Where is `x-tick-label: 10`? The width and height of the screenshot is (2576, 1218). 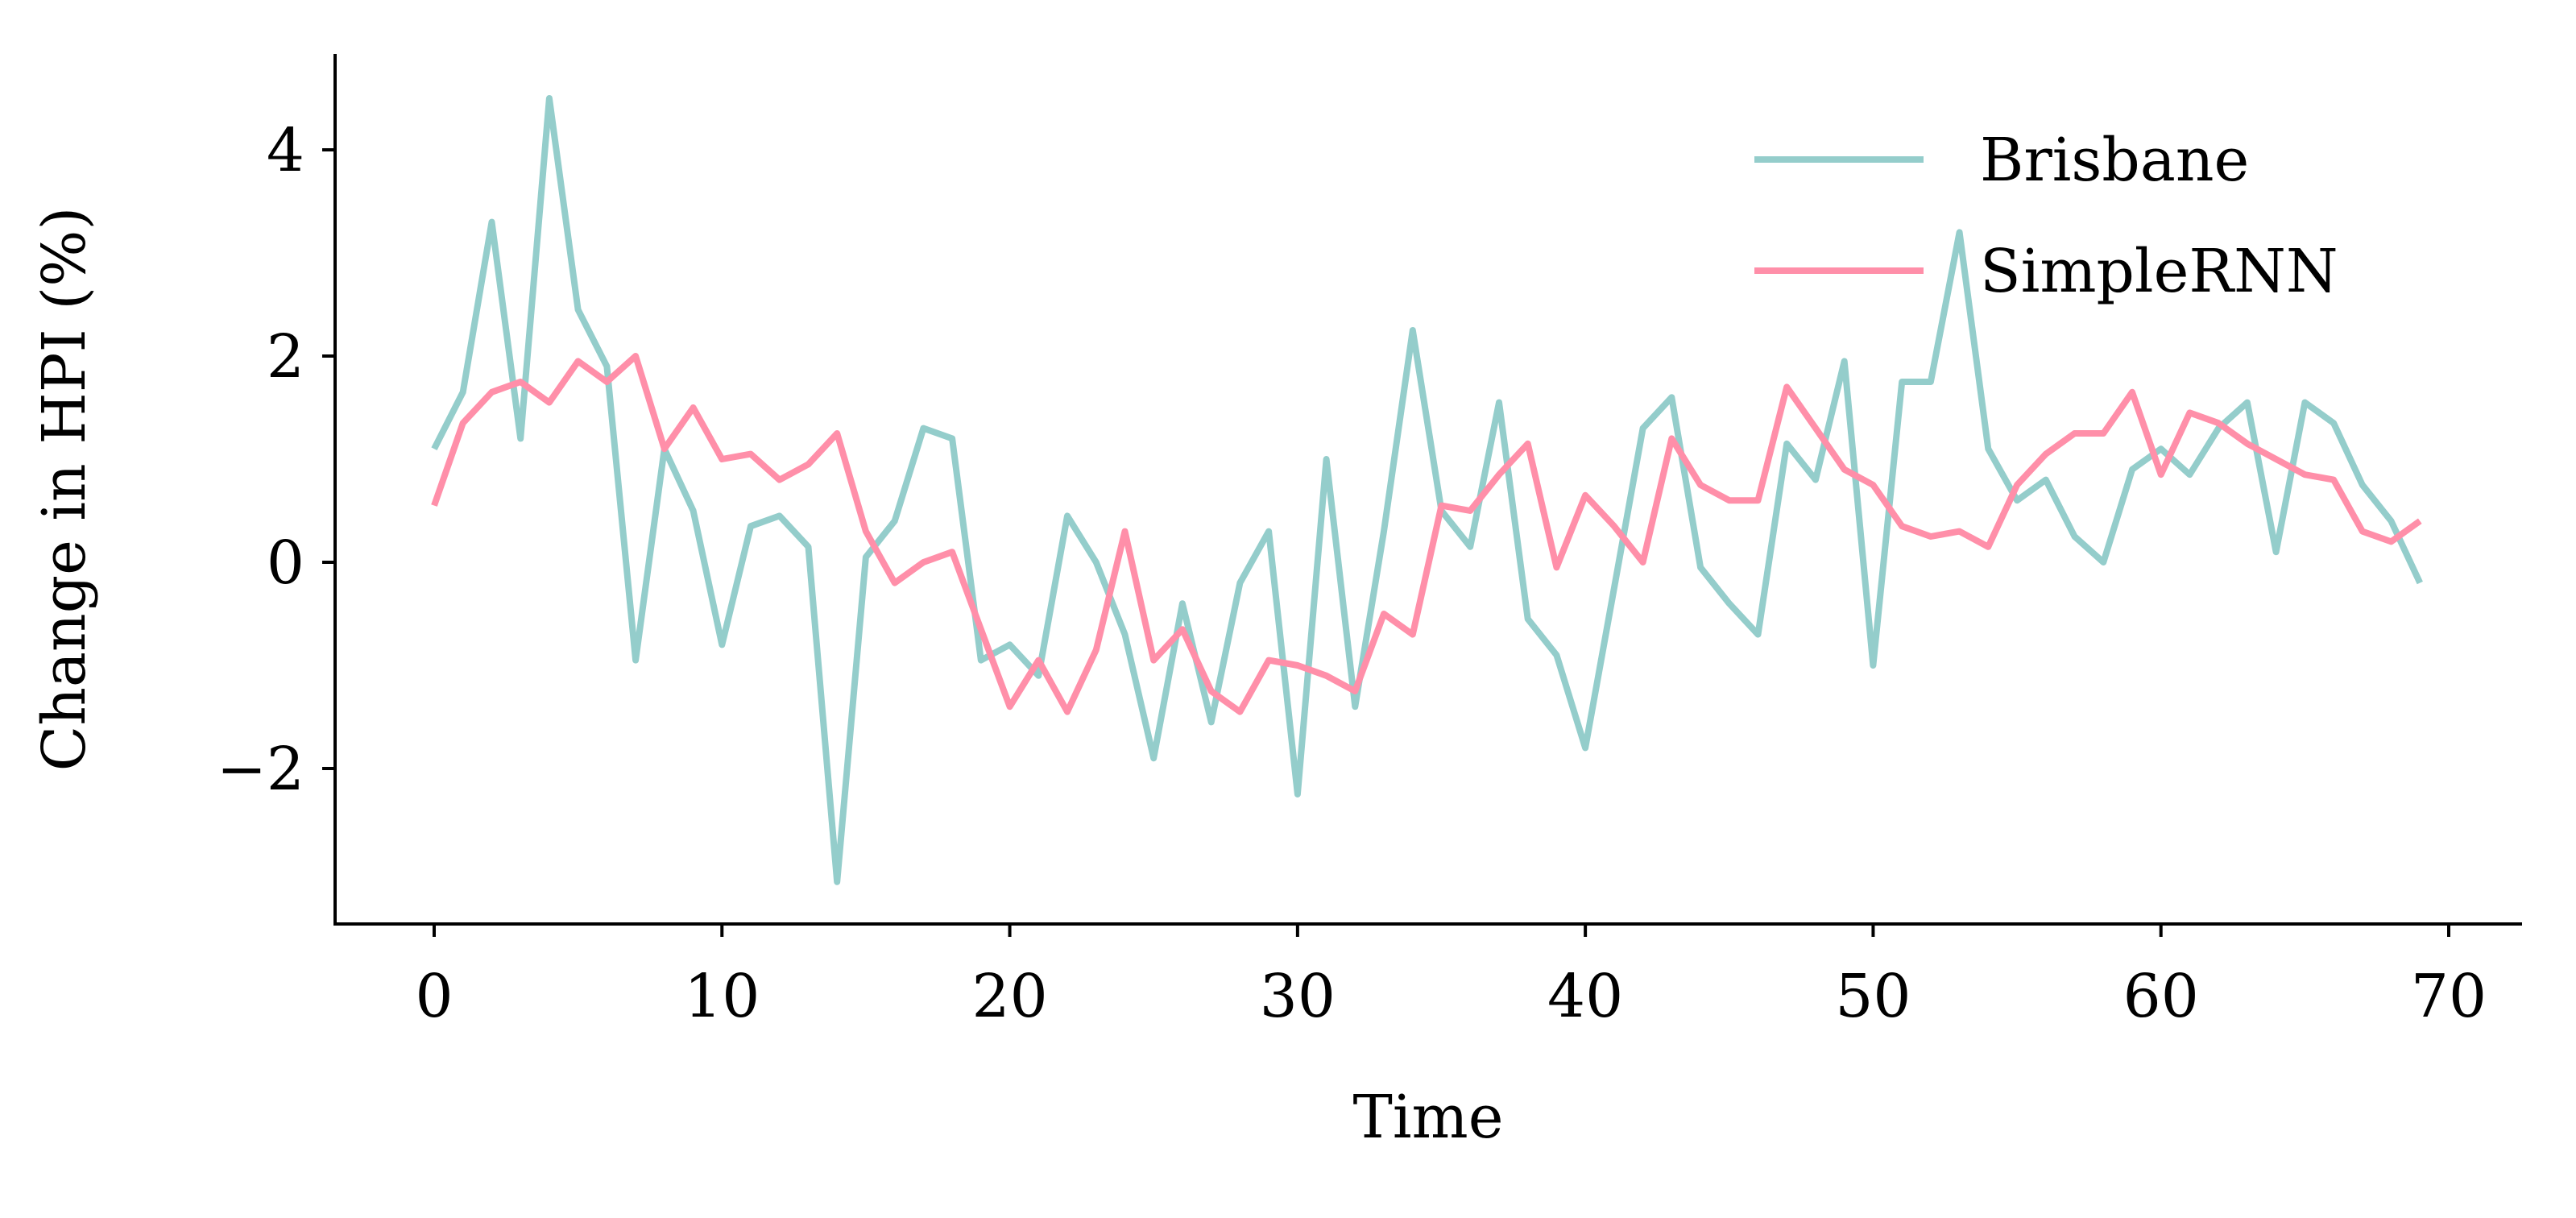
x-tick-label: 10 is located at coordinates (722, 996).